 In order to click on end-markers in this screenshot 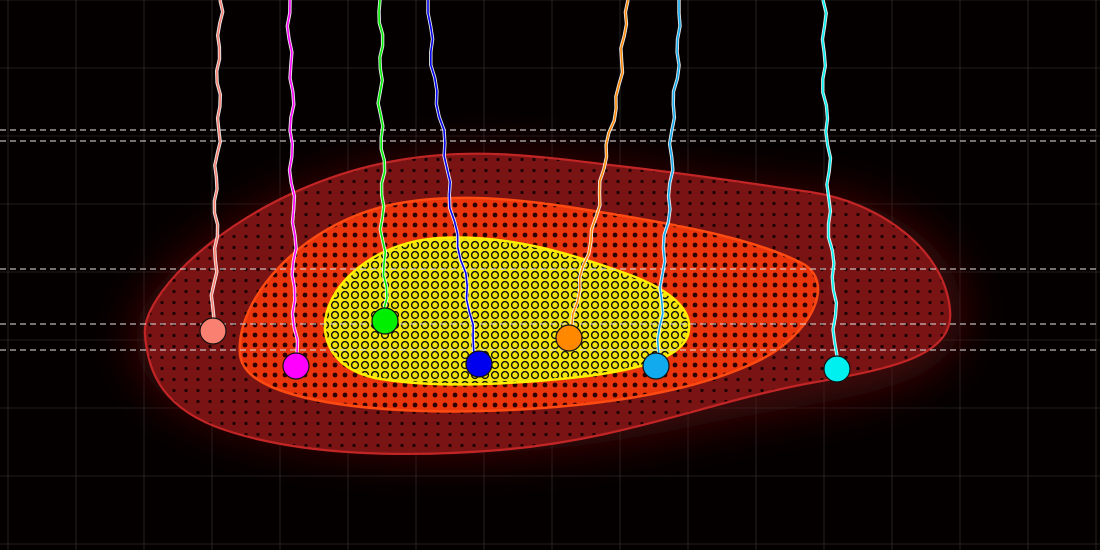, I will do `click(525, 345)`.